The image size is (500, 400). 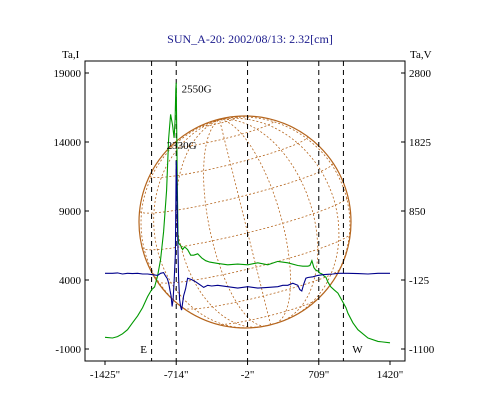 I want to click on right-tick-label: -125, so click(x=419, y=281).